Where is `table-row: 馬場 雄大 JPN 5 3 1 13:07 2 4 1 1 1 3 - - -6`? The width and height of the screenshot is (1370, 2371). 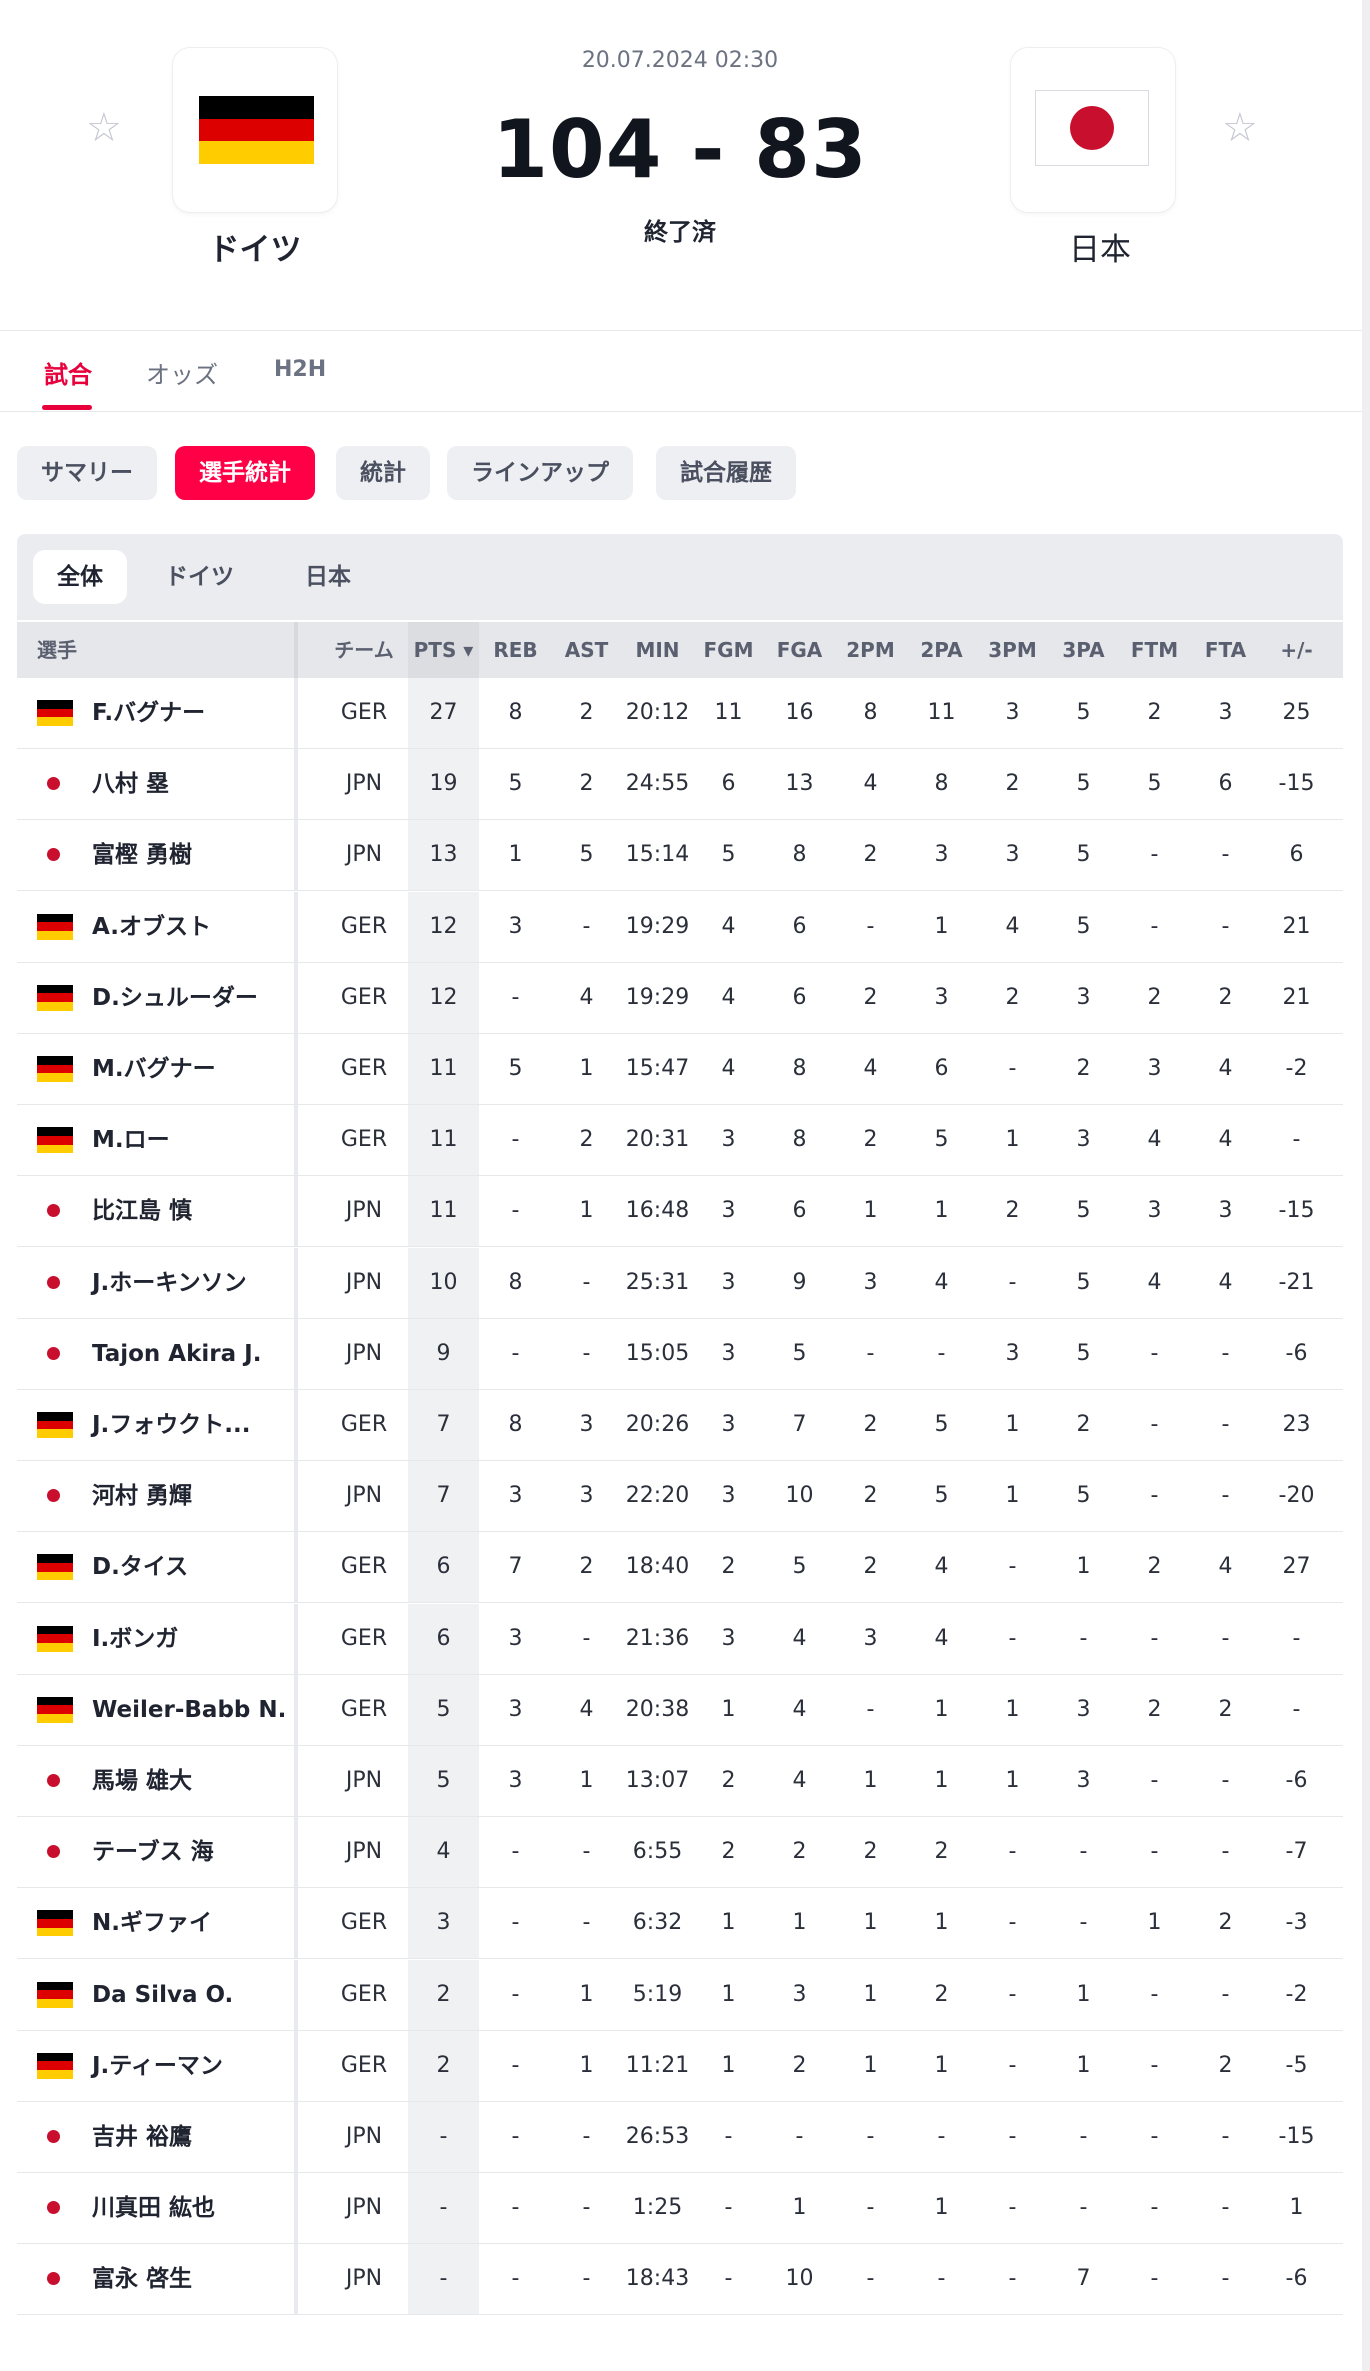 table-row: 馬場 雄大 JPN 5 3 1 13:07 2 4 1 1 1 3 - - -6 is located at coordinates (680, 1781).